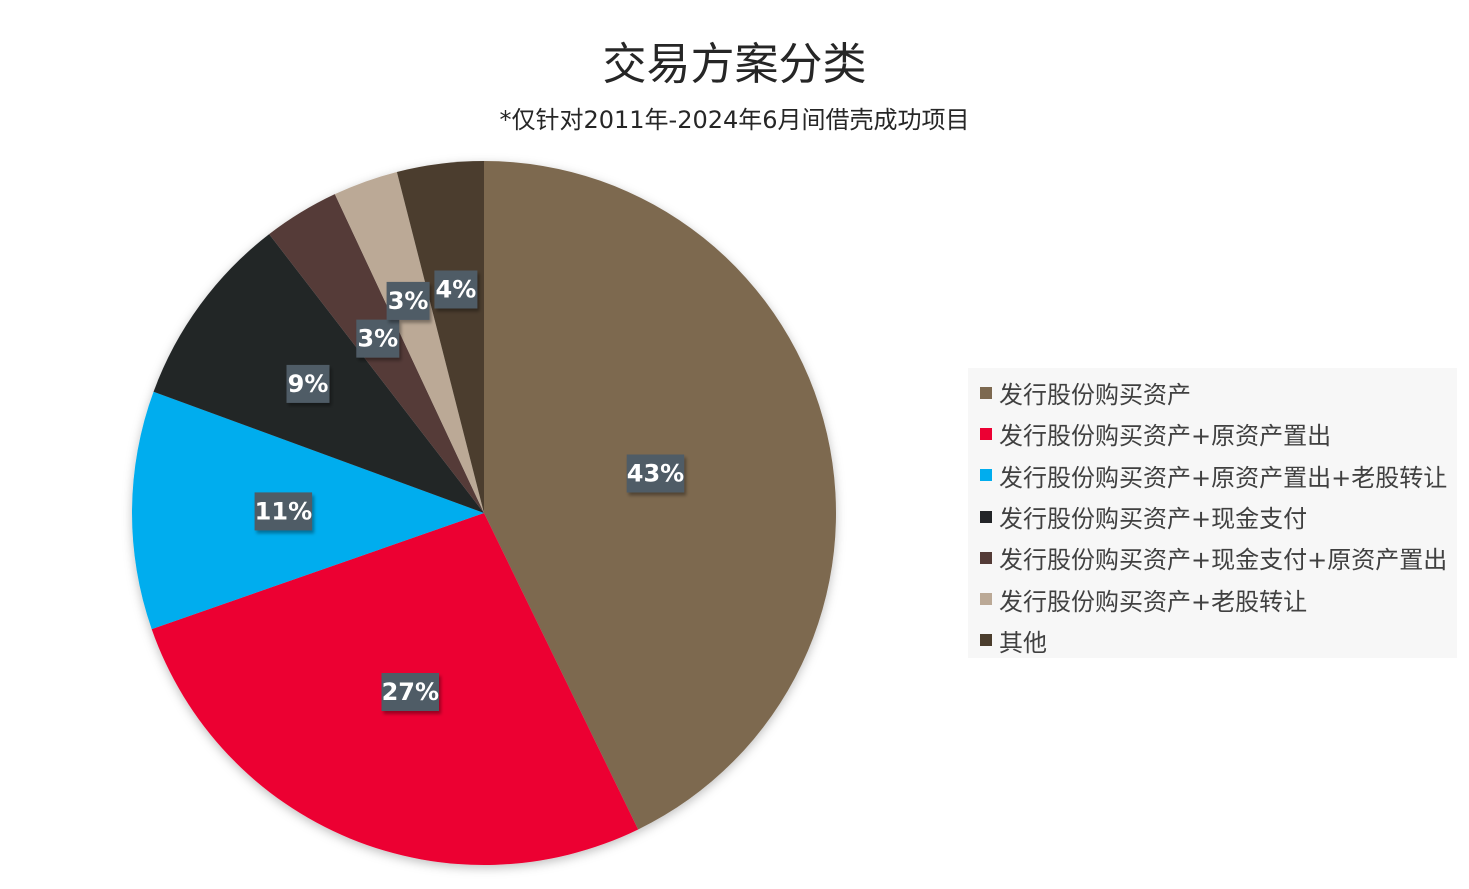 The image size is (1469, 889). Describe the element at coordinates (1095, 395) in the screenshot. I see `legend-label: 发行股份购买资产` at that location.